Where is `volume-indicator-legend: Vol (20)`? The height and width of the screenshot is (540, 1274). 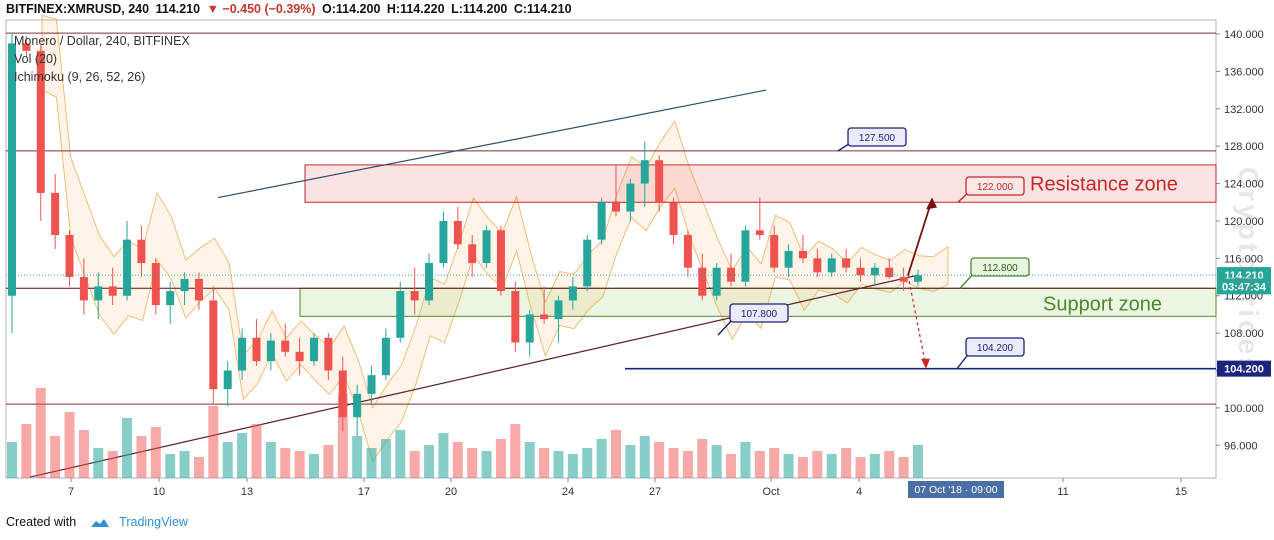 volume-indicator-legend: Vol (20) is located at coordinates (36, 59).